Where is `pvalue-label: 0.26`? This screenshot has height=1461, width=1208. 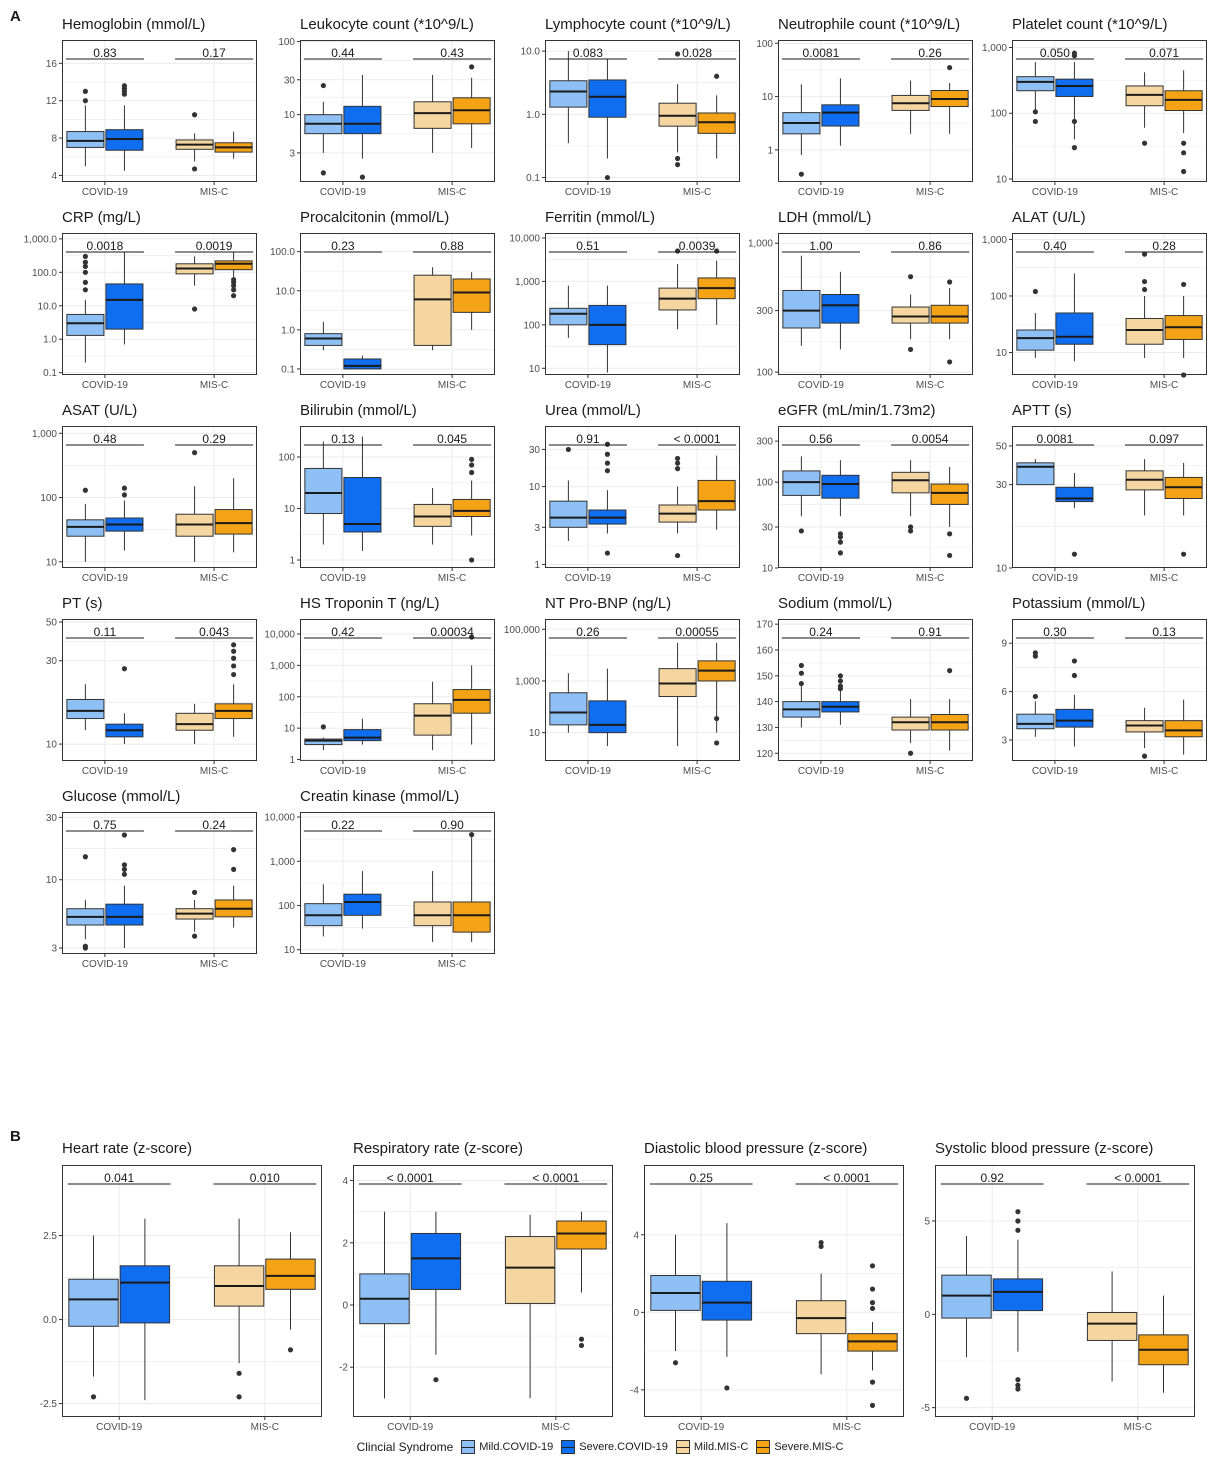
pvalue-label: 0.26 is located at coordinates (930, 53).